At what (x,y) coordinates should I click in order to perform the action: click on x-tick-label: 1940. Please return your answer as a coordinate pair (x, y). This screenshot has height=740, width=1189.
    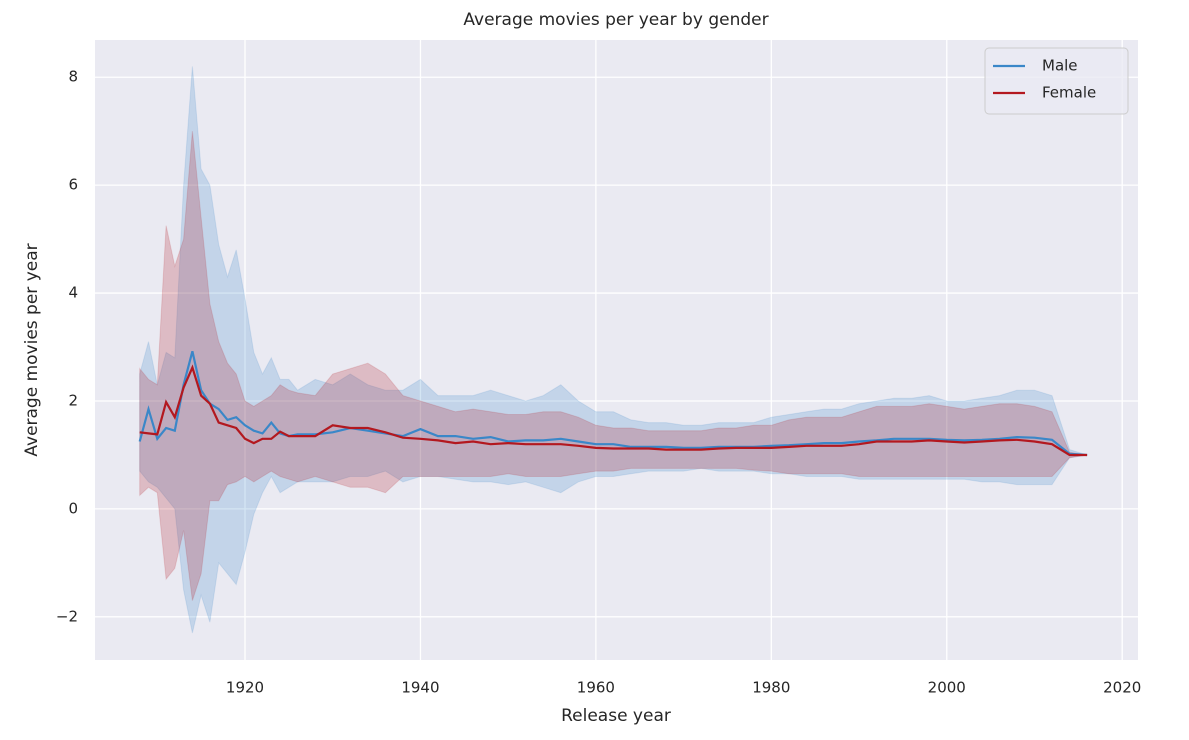
    Looking at the image, I should click on (420, 688).